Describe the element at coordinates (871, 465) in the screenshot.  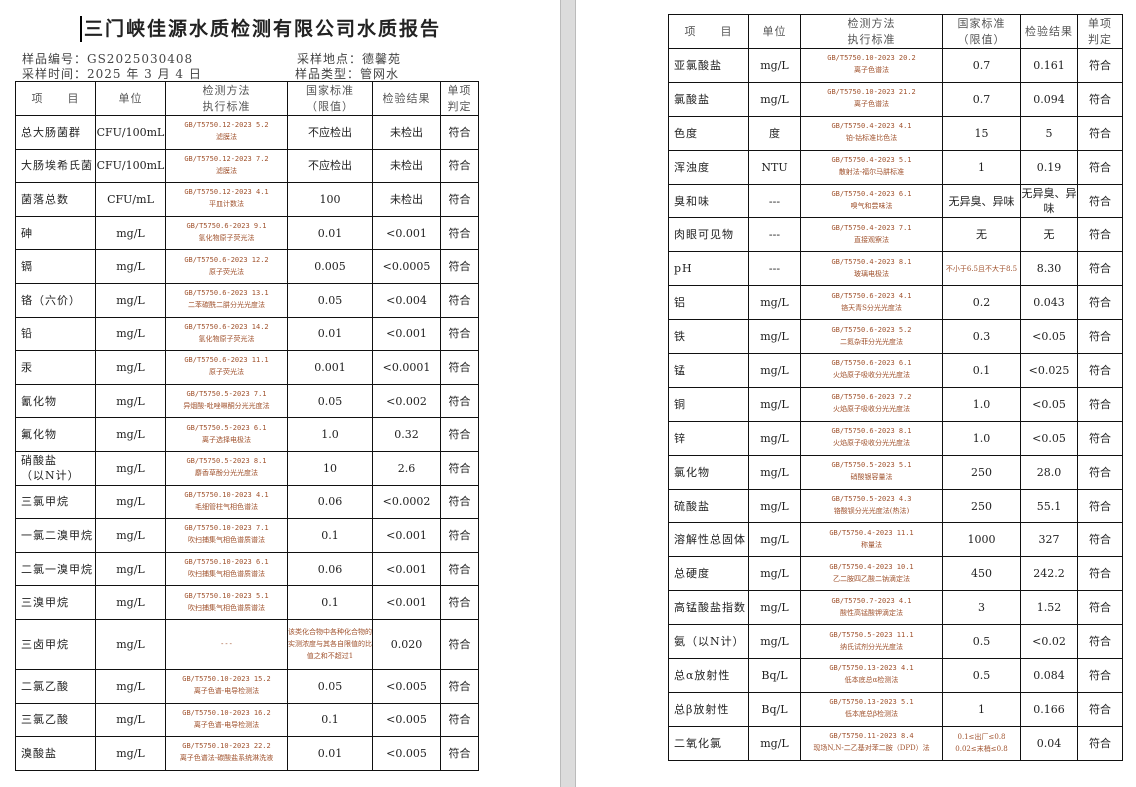
I see `method-standard: GB/T5750.5-2023 5.1` at that location.